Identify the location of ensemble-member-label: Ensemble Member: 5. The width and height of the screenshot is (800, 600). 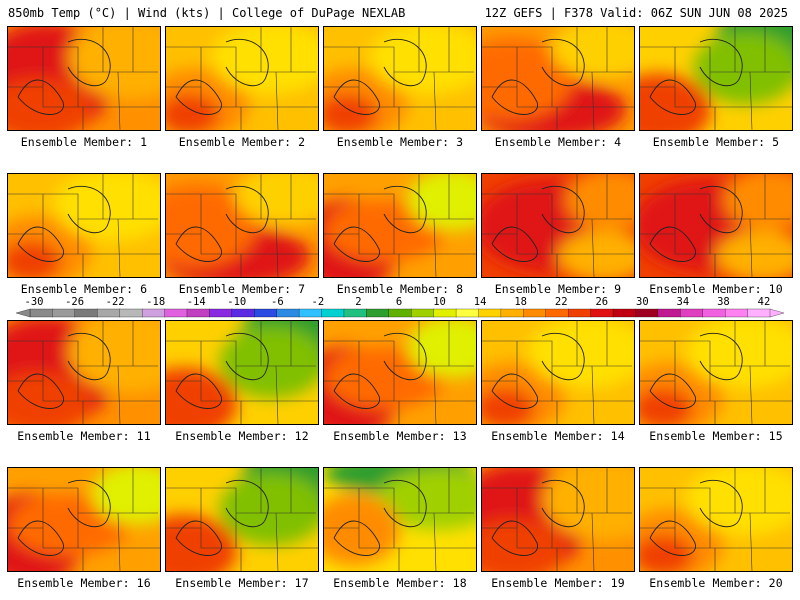
(716, 142).